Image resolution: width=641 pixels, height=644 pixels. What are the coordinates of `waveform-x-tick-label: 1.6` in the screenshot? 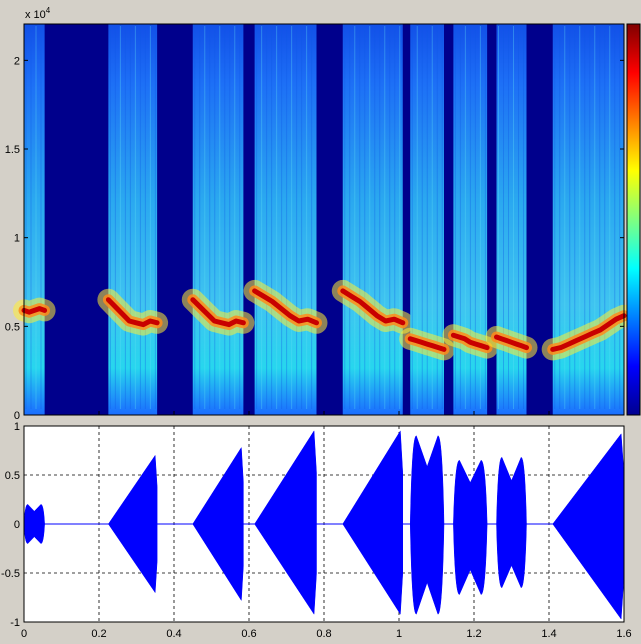 It's located at (623, 634).